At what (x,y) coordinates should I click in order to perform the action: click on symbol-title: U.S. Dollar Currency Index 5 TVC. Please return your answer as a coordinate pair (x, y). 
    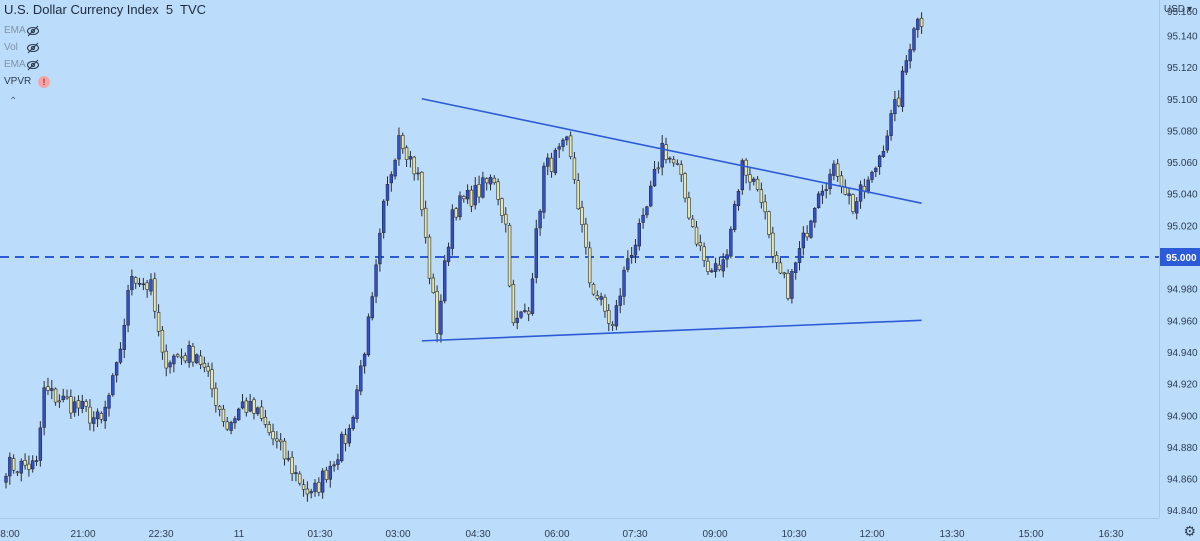
    Looking at the image, I should click on (105, 9).